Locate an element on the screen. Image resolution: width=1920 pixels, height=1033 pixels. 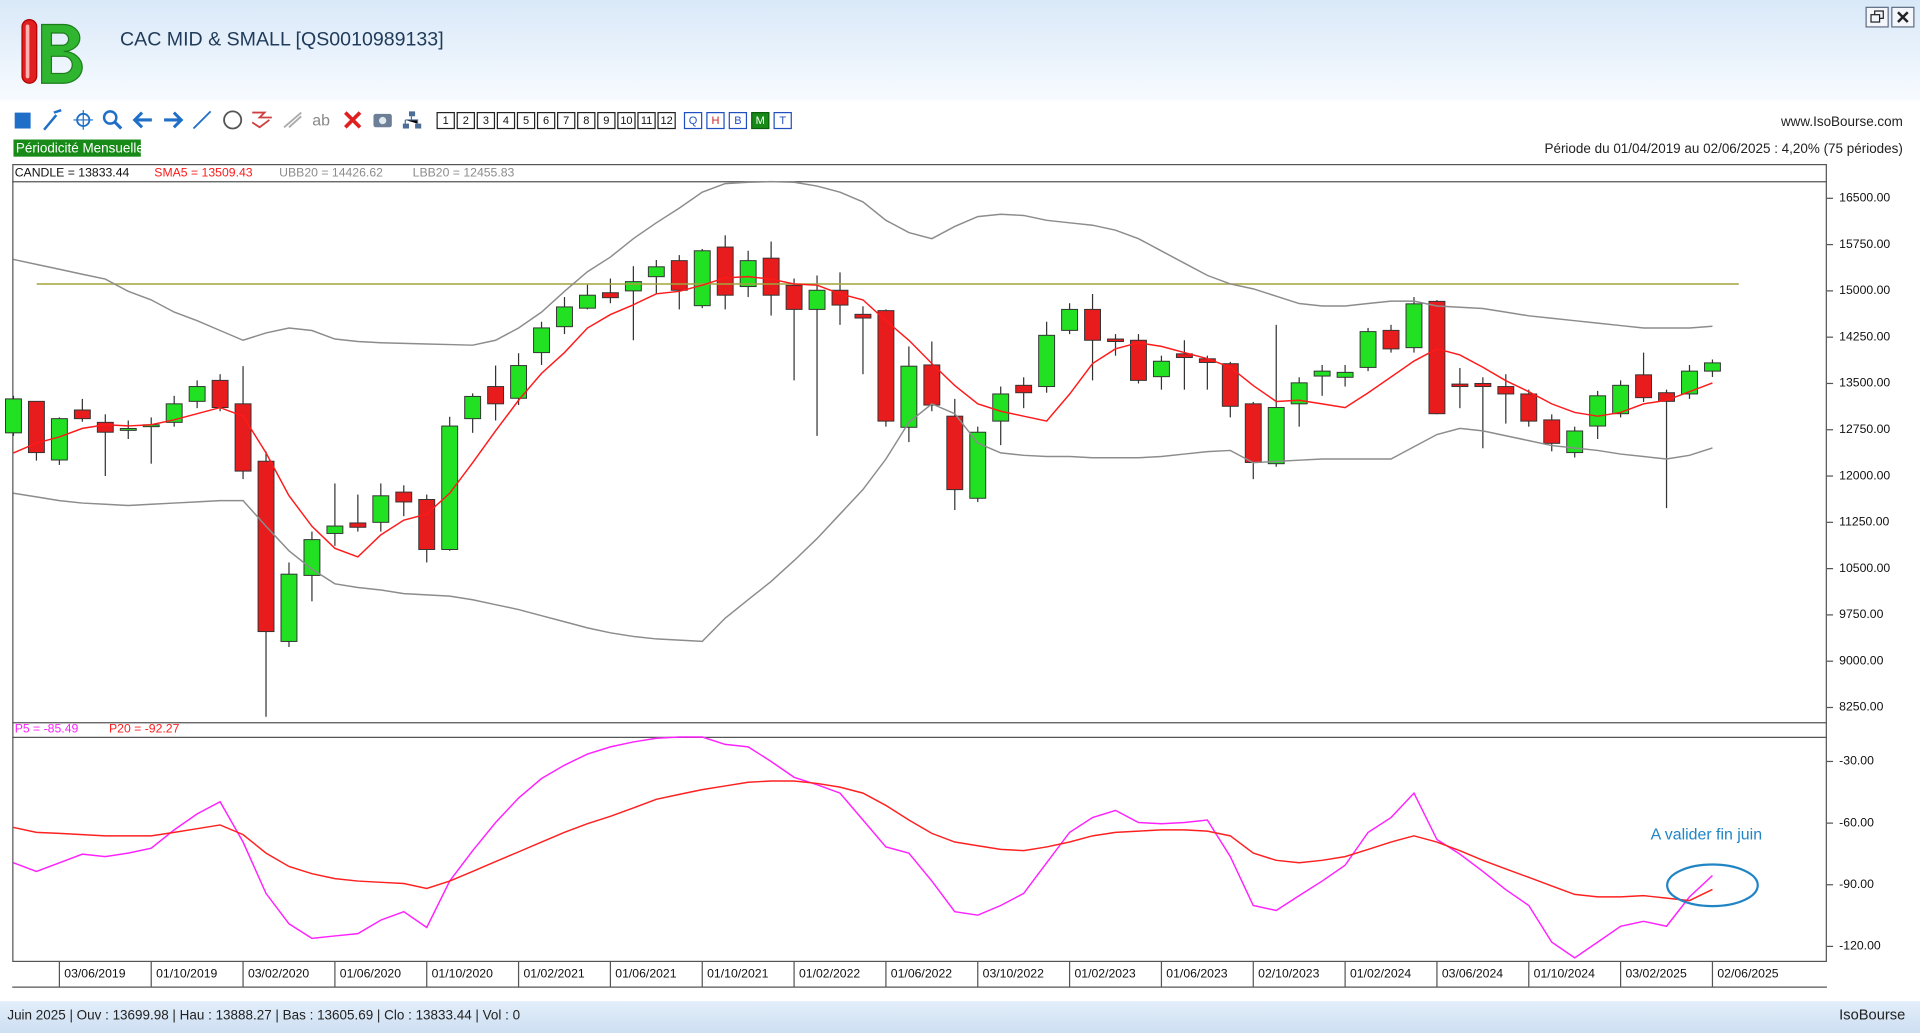
y-tick-label: 11250.00 is located at coordinates (1864, 522).